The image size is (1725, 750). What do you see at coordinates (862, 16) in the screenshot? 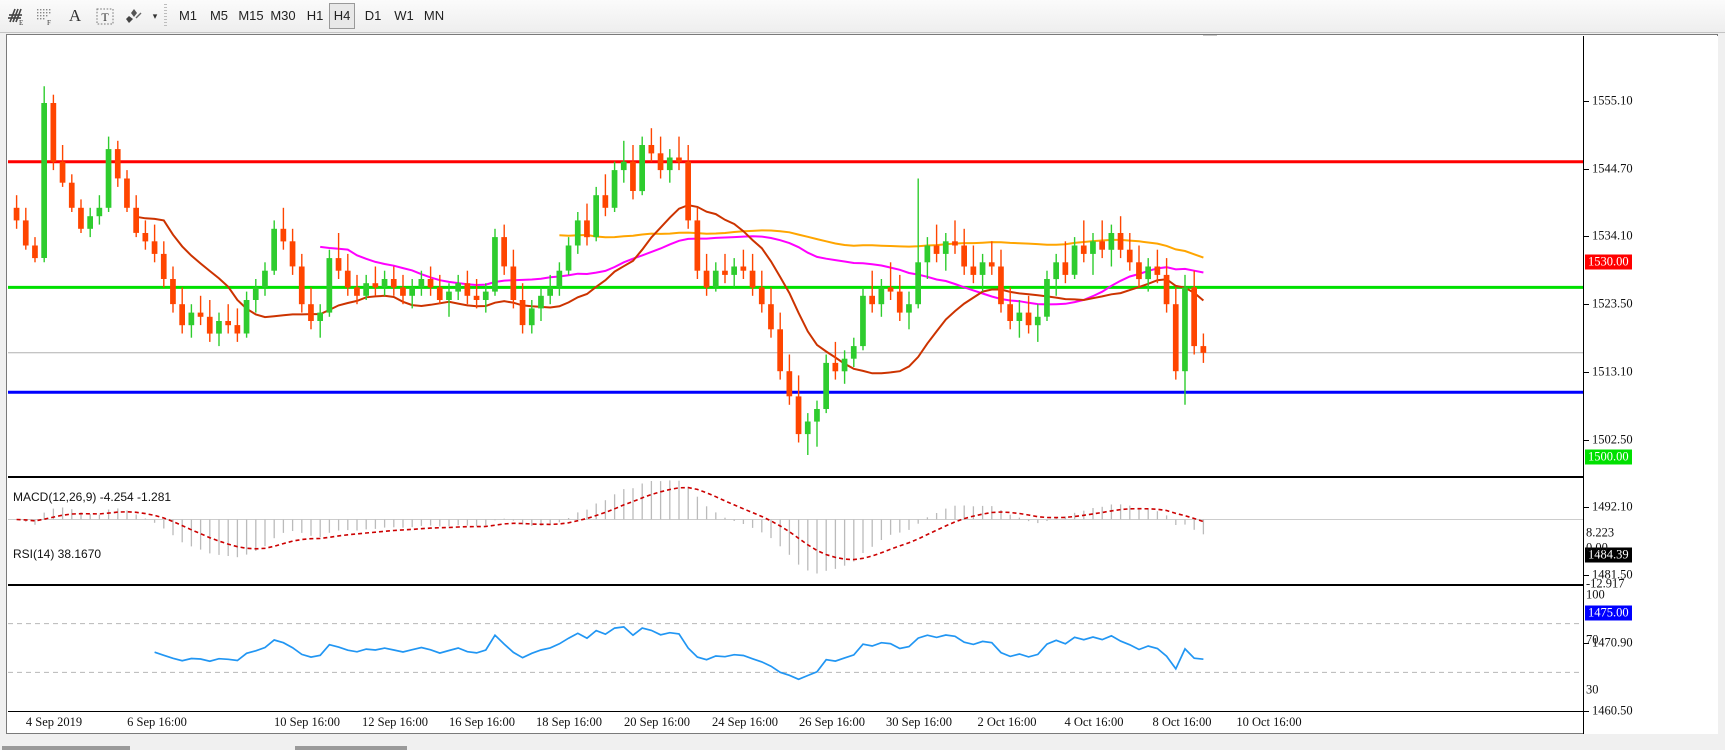
I see `main-toolbar: E F A` at bounding box center [862, 16].